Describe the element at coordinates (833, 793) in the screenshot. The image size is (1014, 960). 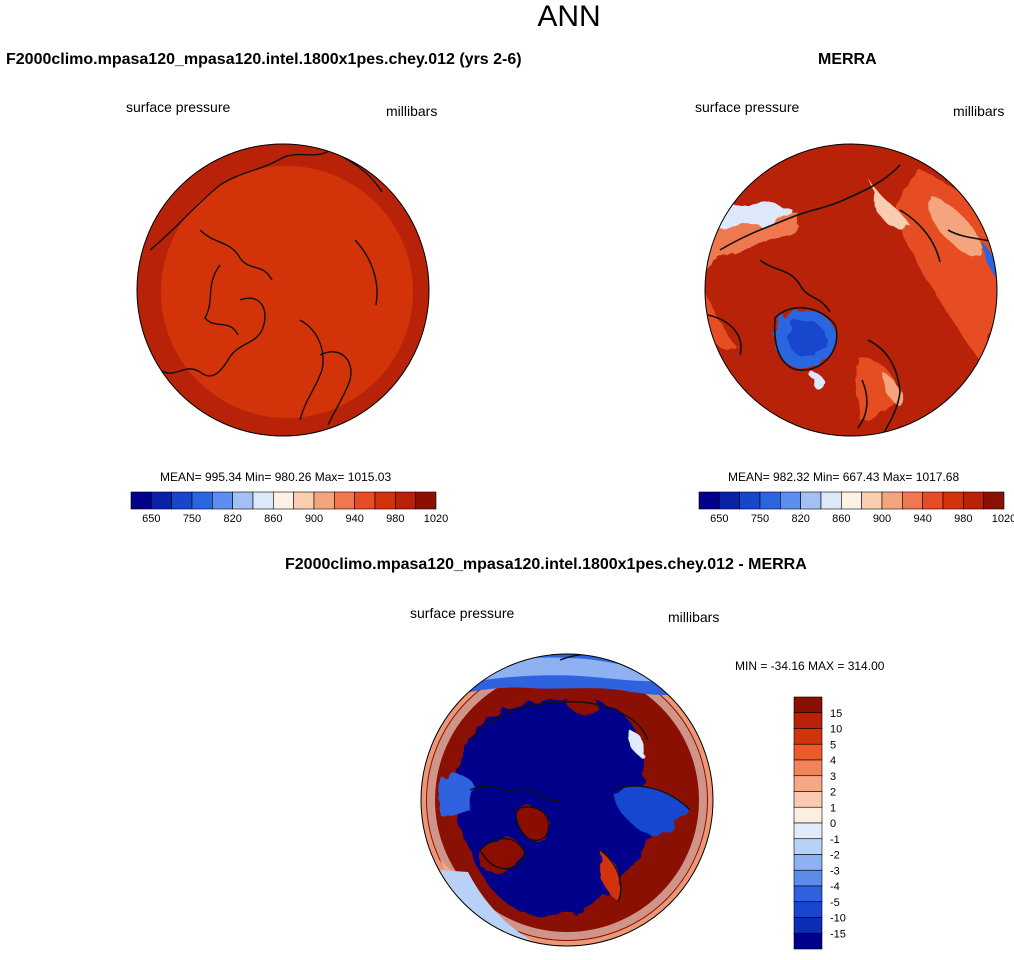
I see `diff-colorbar-tick-label: 2` at that location.